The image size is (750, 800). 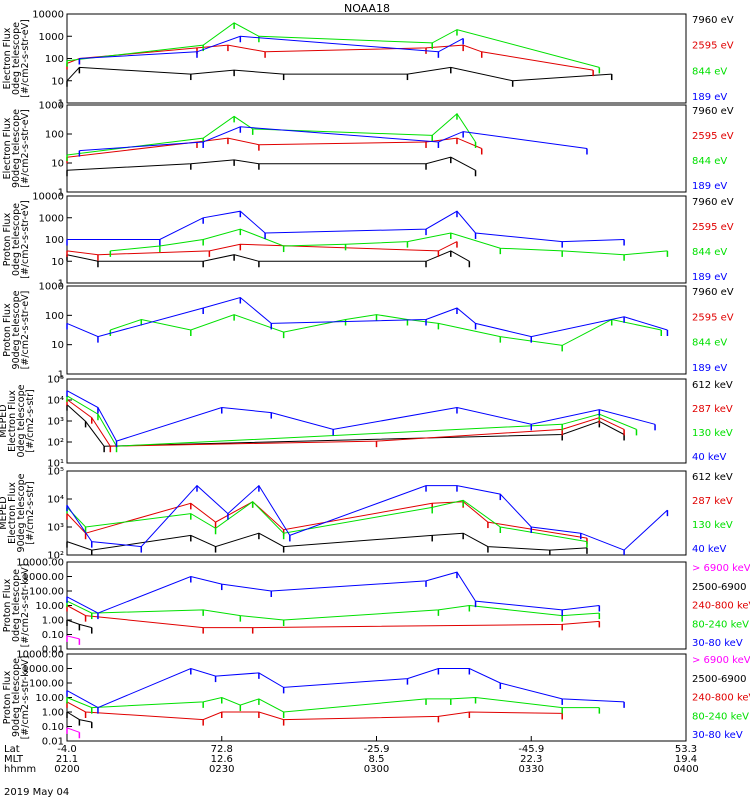 What do you see at coordinates (20, 769) in the screenshot?
I see `x-row-label: hhmm` at bounding box center [20, 769].